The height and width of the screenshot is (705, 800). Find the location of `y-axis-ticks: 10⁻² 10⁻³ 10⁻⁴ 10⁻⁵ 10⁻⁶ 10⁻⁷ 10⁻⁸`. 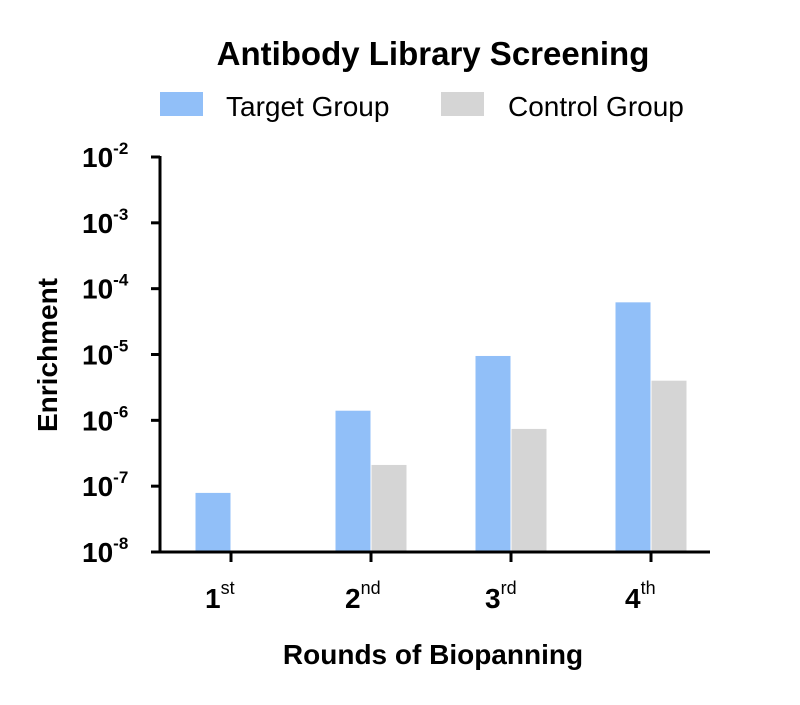

y-axis-ticks: 10⁻² 10⁻³ 10⁻⁴ 10⁻⁵ 10⁻⁶ 10⁻⁷ 10⁻⁸ is located at coordinates (105, 353).